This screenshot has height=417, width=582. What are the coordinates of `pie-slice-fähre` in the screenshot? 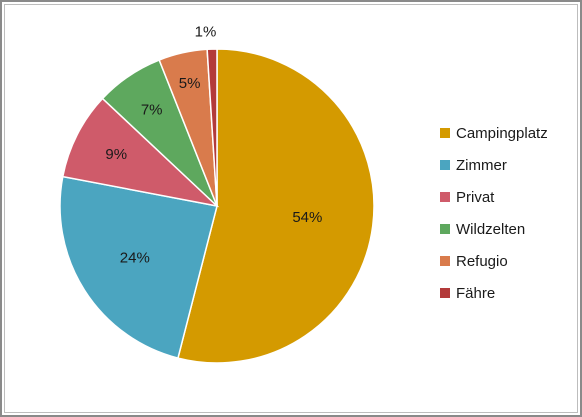 It's located at (212, 127).